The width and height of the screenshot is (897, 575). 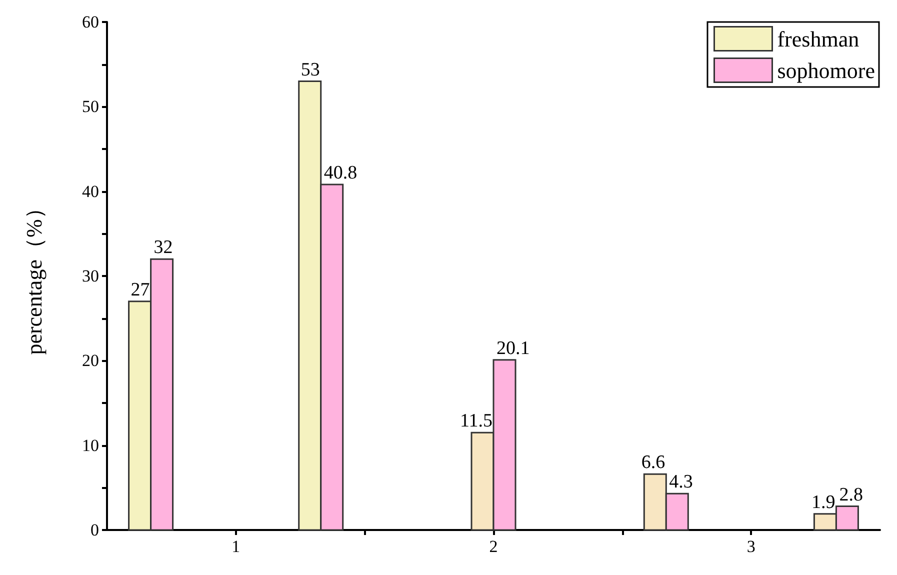 I want to click on x-tick-label: 2, so click(x=493, y=546).